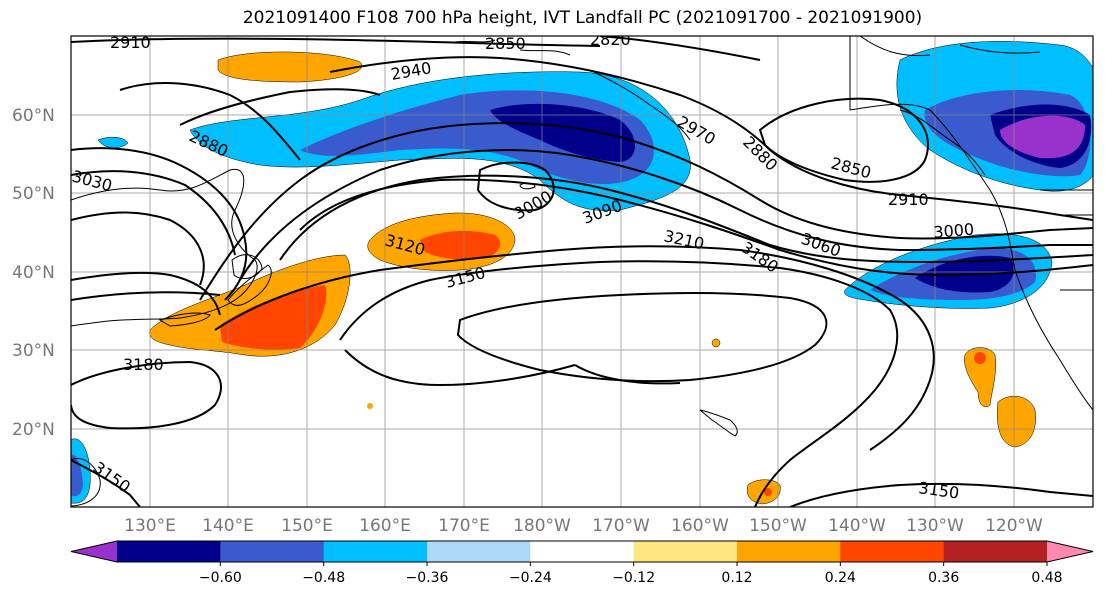 The image size is (1105, 601). Describe the element at coordinates (954, 231) in the screenshot. I see `contour-label: 3000` at that location.